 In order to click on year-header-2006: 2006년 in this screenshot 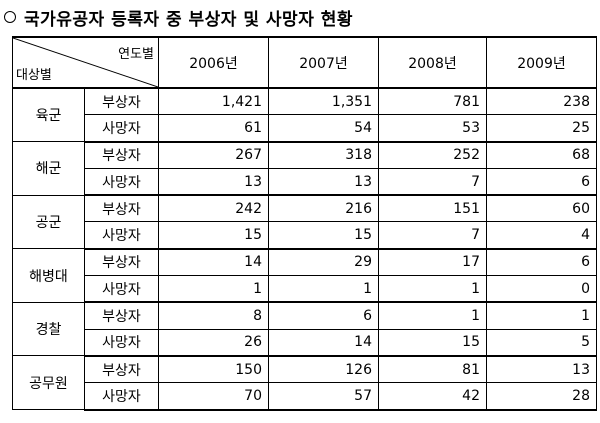, I will do `click(213, 62)`.